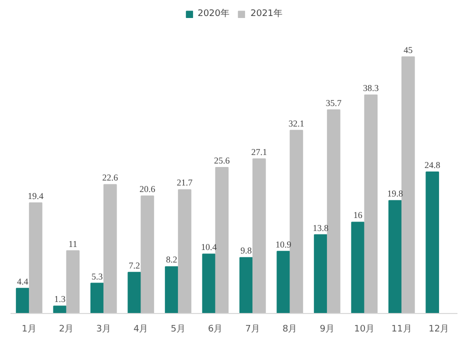  I want to click on data-label: 10.9, so click(283, 244).